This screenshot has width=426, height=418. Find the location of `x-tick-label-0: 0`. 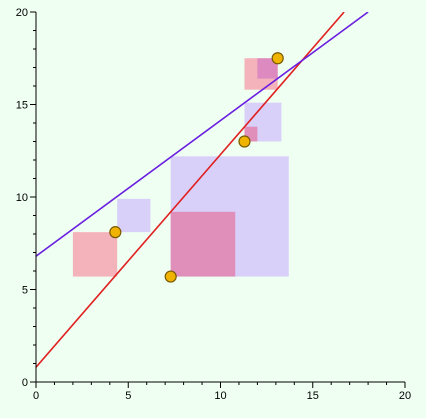

x-tick-label-0: 0 is located at coordinates (36, 396).